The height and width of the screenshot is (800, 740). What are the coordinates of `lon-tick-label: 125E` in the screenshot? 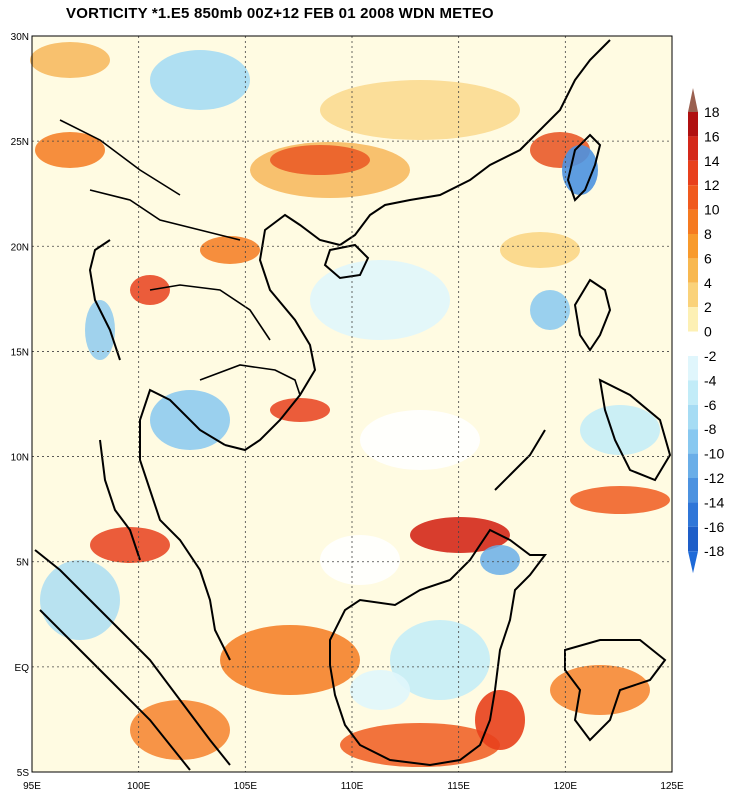 It's located at (672, 786).